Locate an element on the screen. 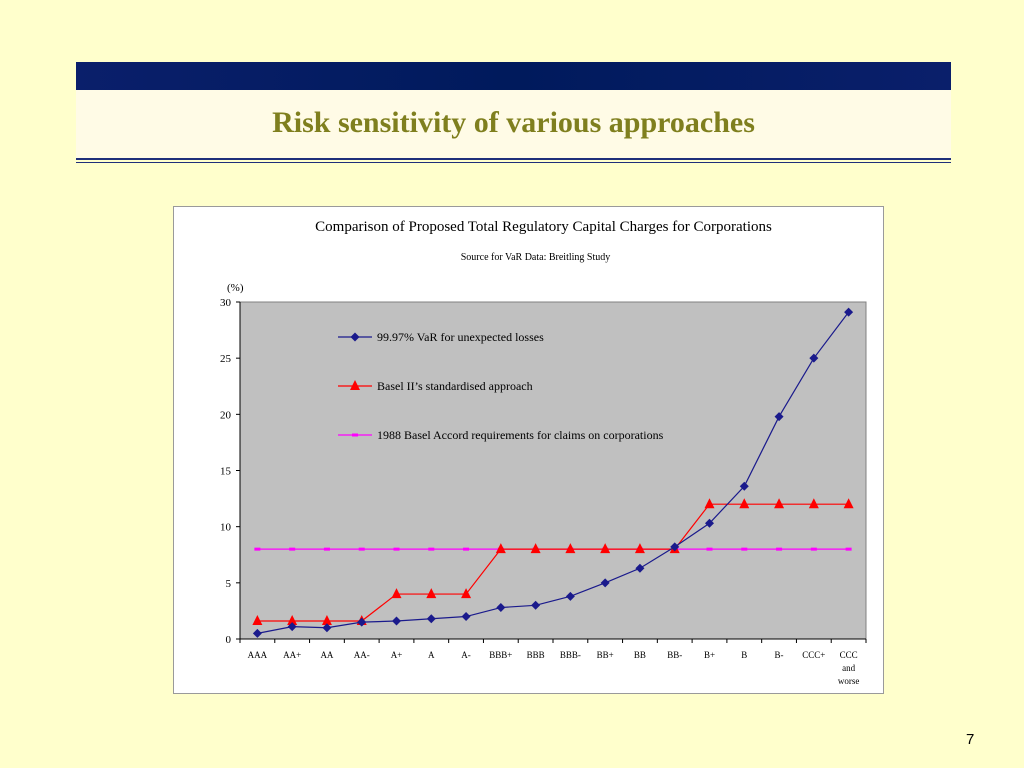 Image resolution: width=1024 pixels, height=768 pixels. slide-title: Risk sensitivity of various approaches is located at coordinates (513, 122).